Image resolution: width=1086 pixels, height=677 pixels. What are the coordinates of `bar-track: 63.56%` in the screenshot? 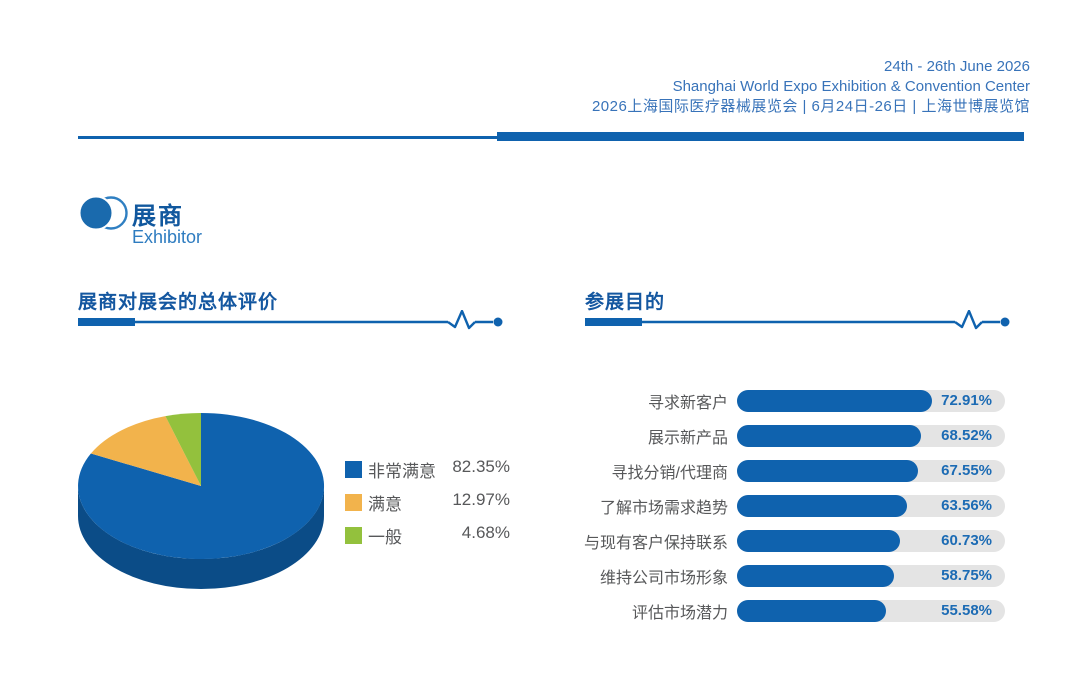 It's located at (871, 506).